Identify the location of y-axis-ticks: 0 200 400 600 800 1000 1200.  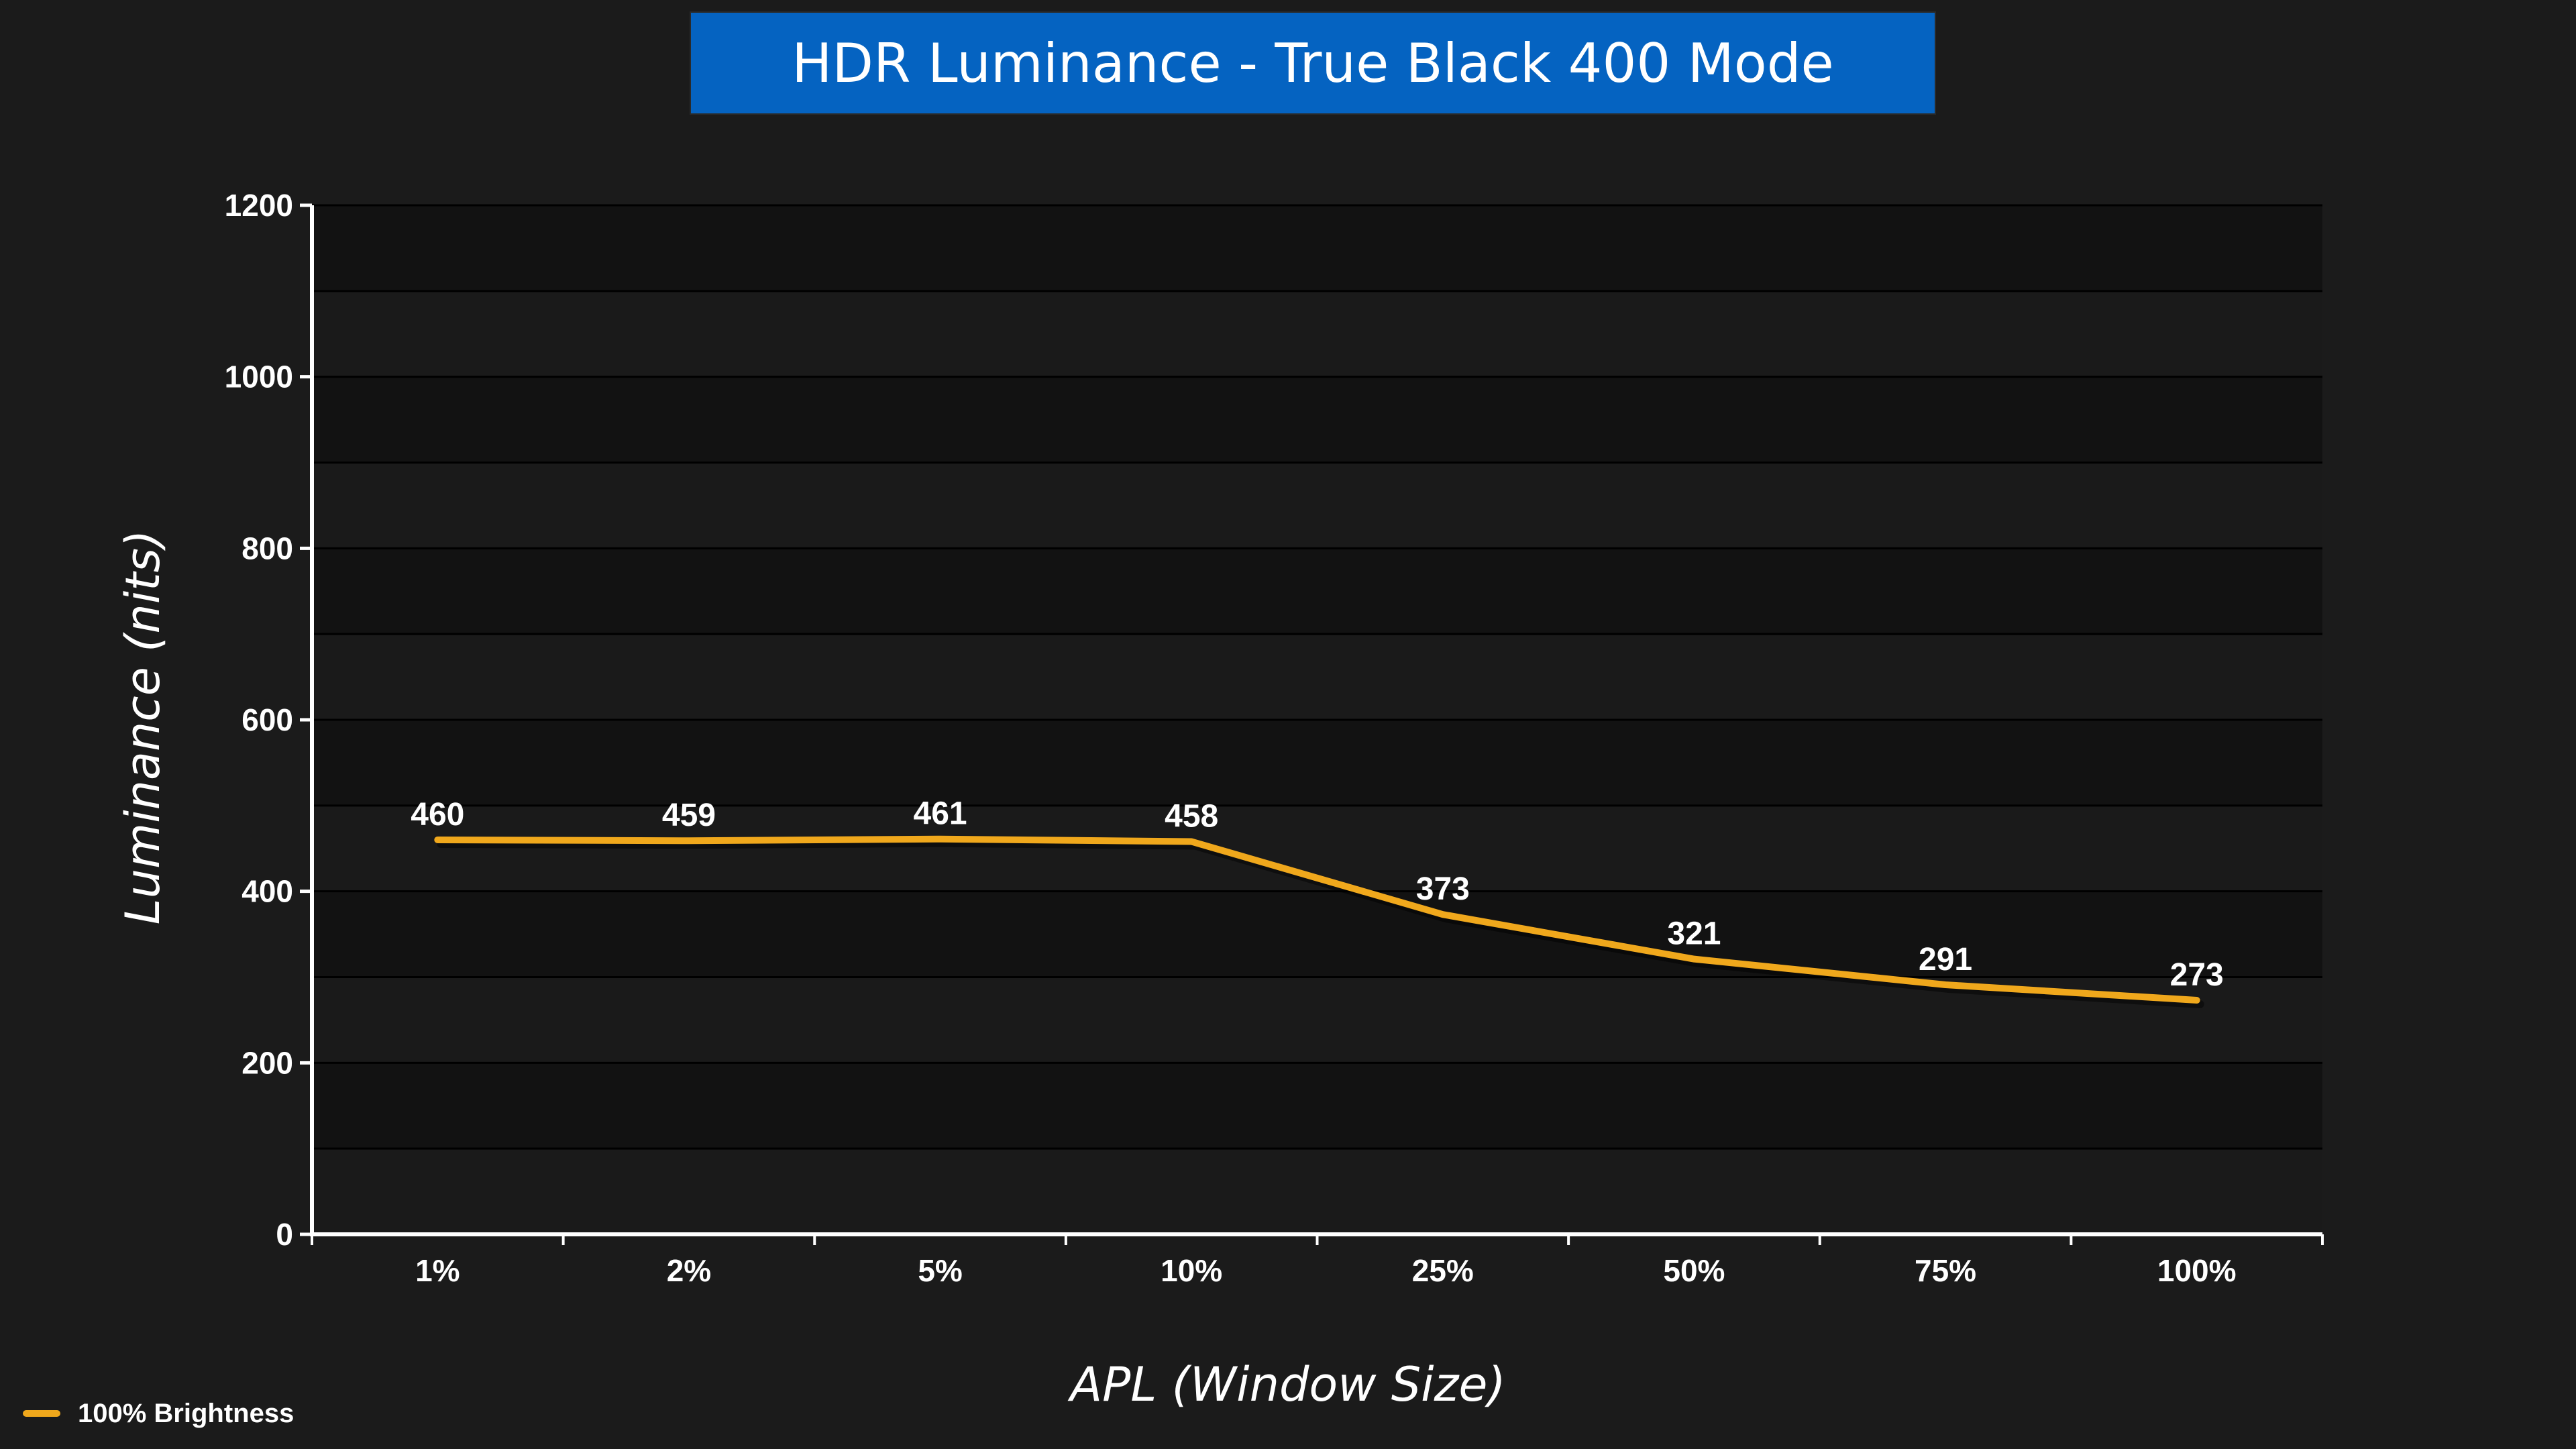
(268, 720).